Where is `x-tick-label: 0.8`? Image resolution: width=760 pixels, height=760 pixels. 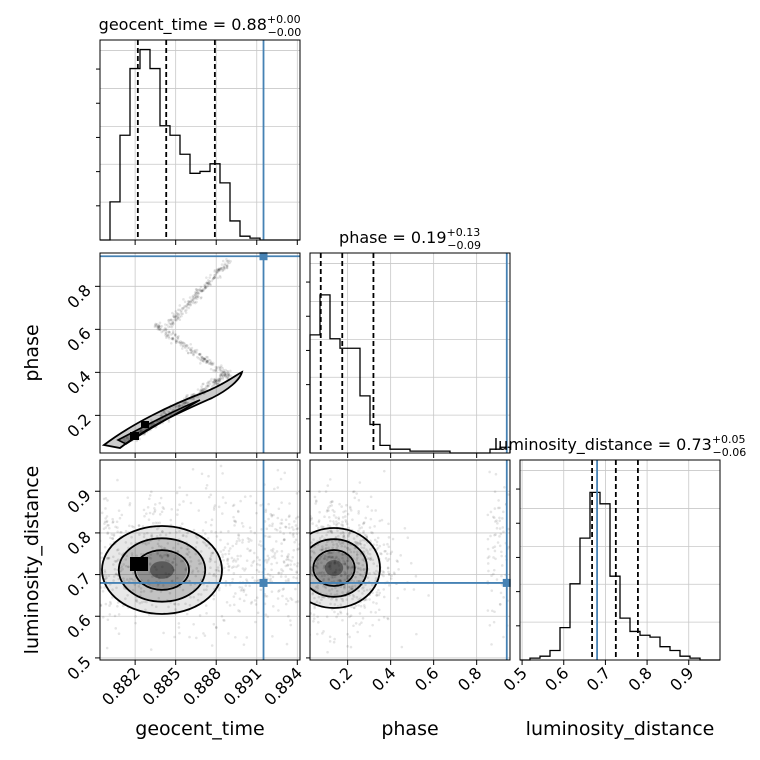 x-tick-label: 0.8 is located at coordinates (639, 678).